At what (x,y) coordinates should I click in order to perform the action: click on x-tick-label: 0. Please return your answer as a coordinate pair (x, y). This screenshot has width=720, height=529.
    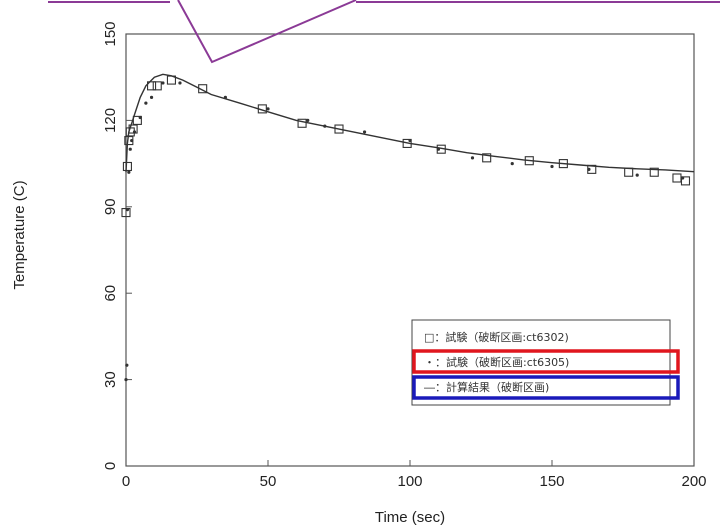
    Looking at the image, I should click on (126, 481).